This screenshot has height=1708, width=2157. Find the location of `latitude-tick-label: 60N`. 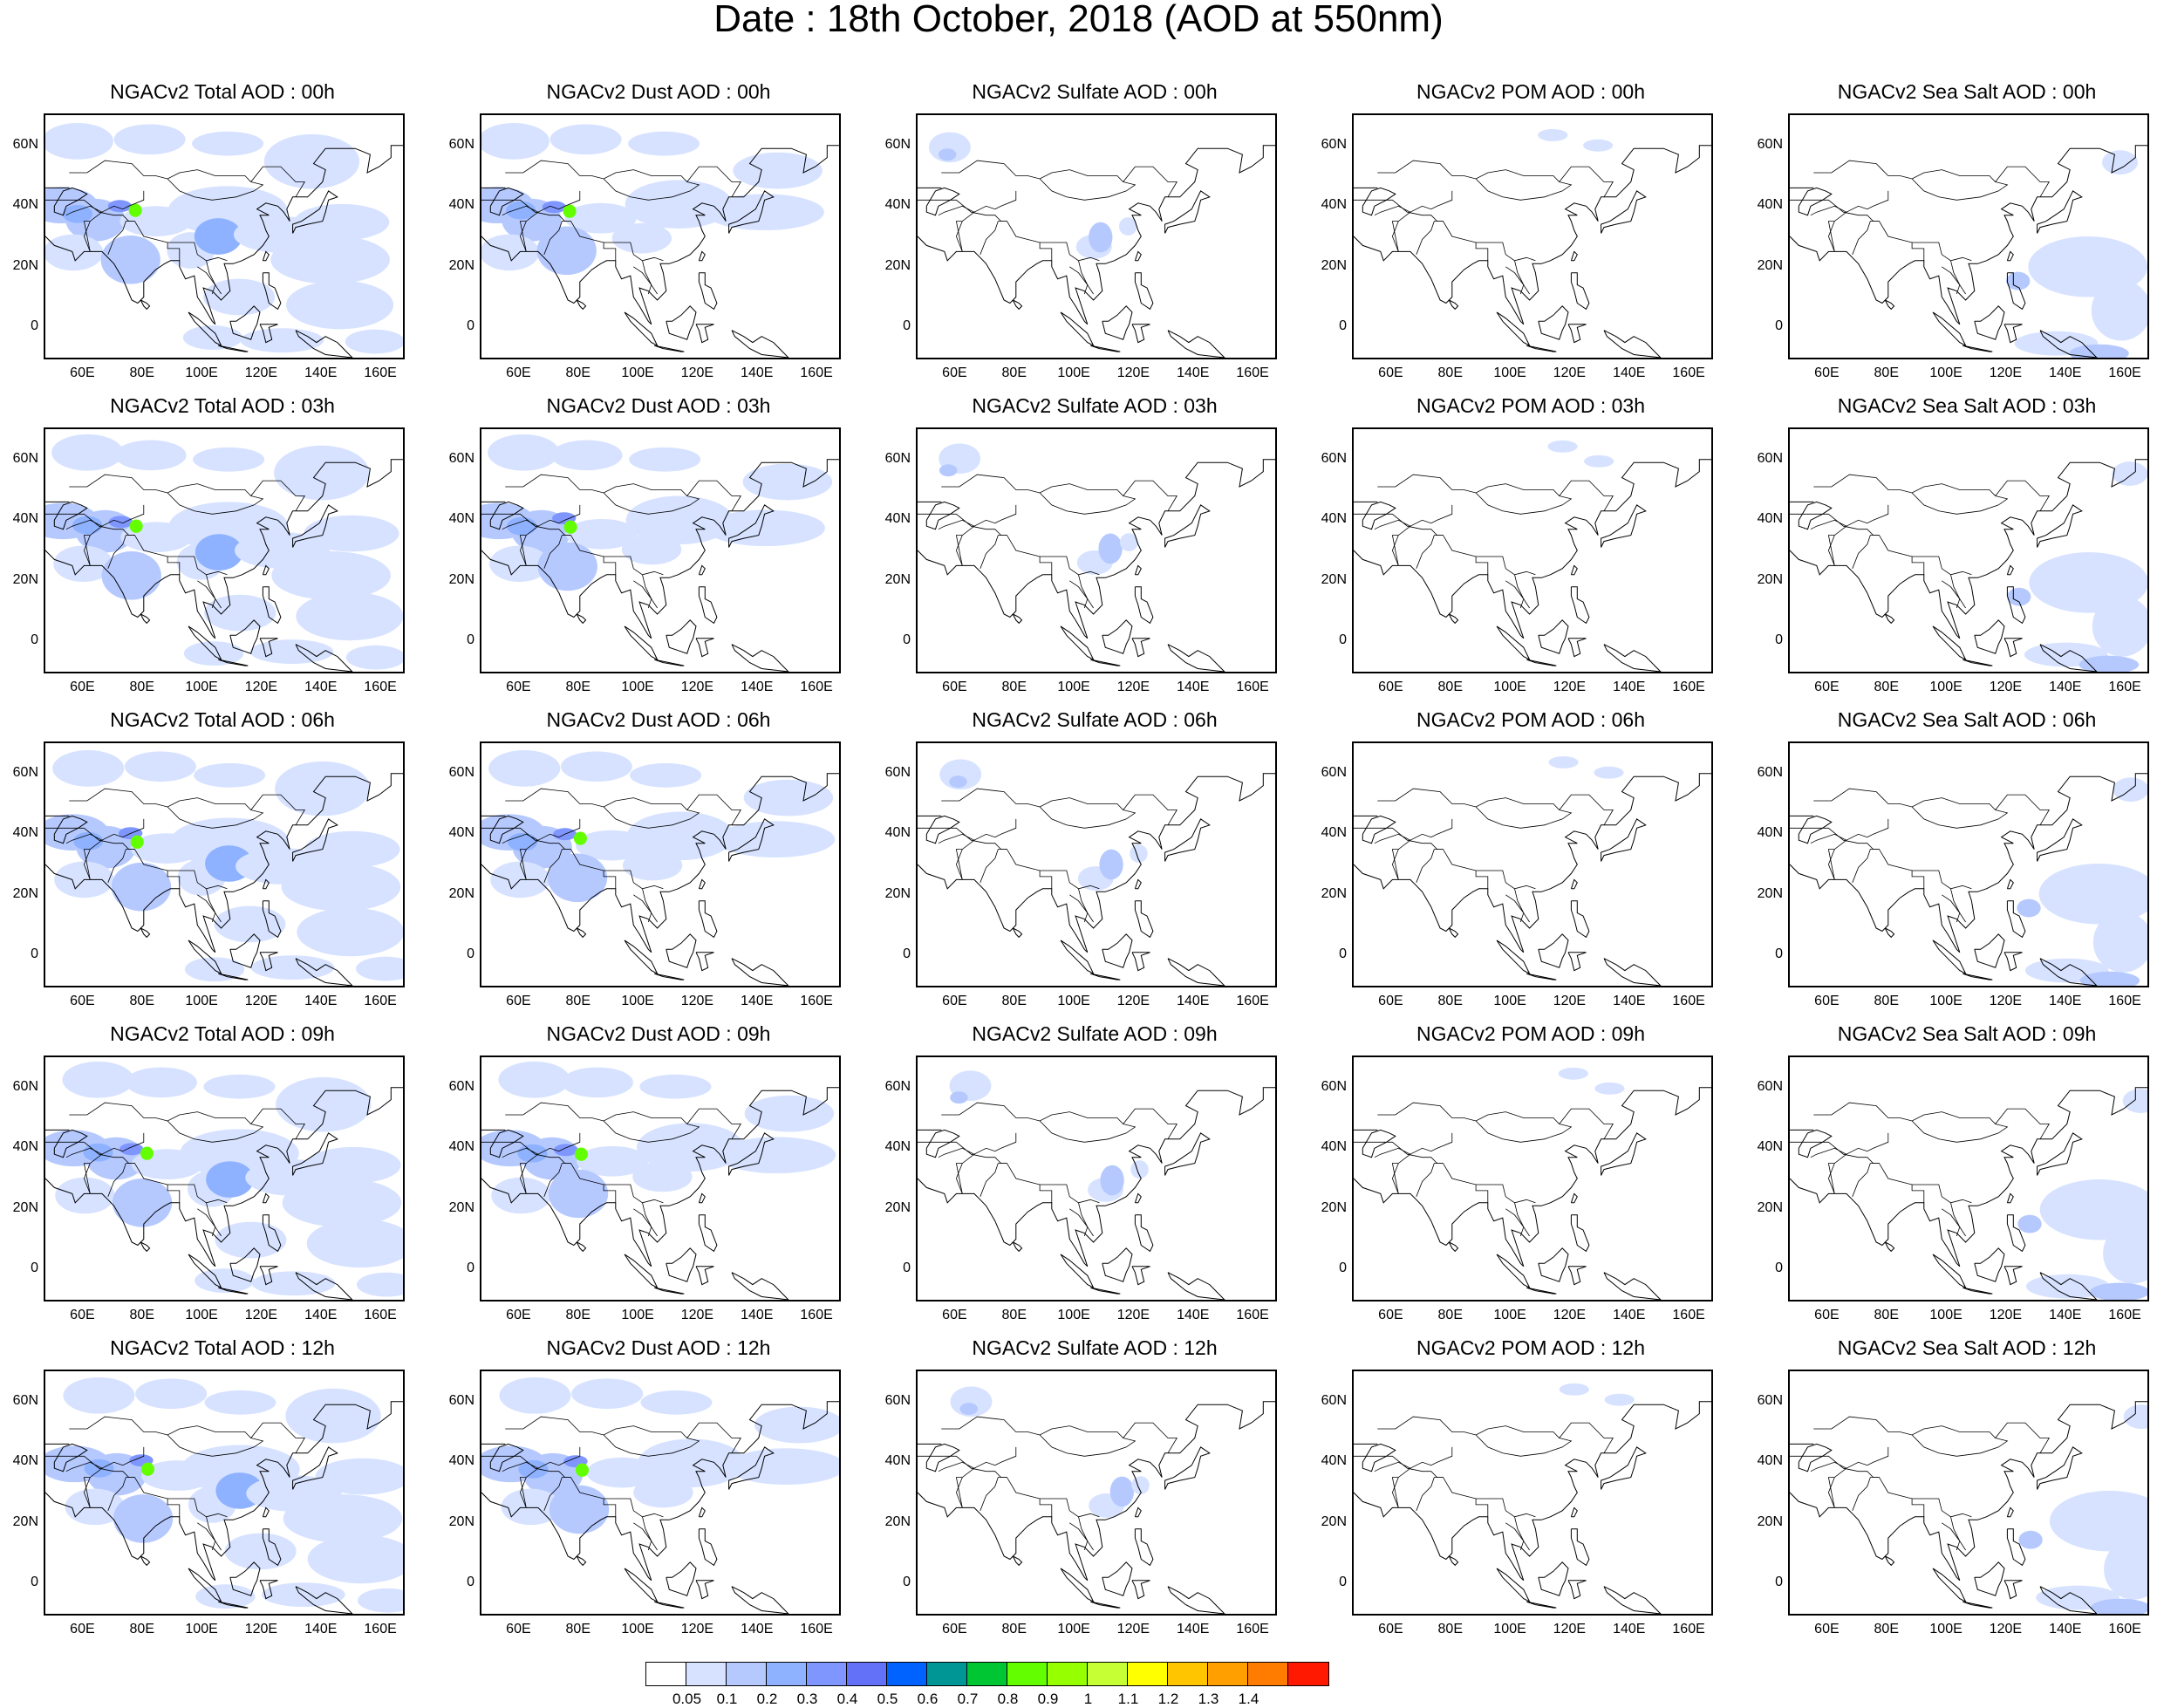

latitude-tick-label: 60N is located at coordinates (1334, 144).